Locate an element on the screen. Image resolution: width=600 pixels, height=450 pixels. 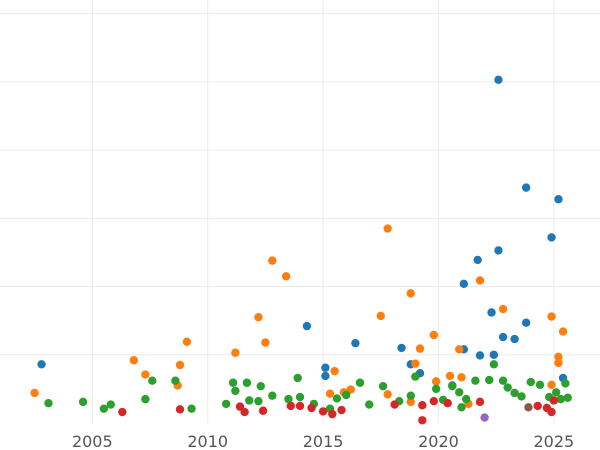
x-tick-label: 2005 is located at coordinates (92, 441).